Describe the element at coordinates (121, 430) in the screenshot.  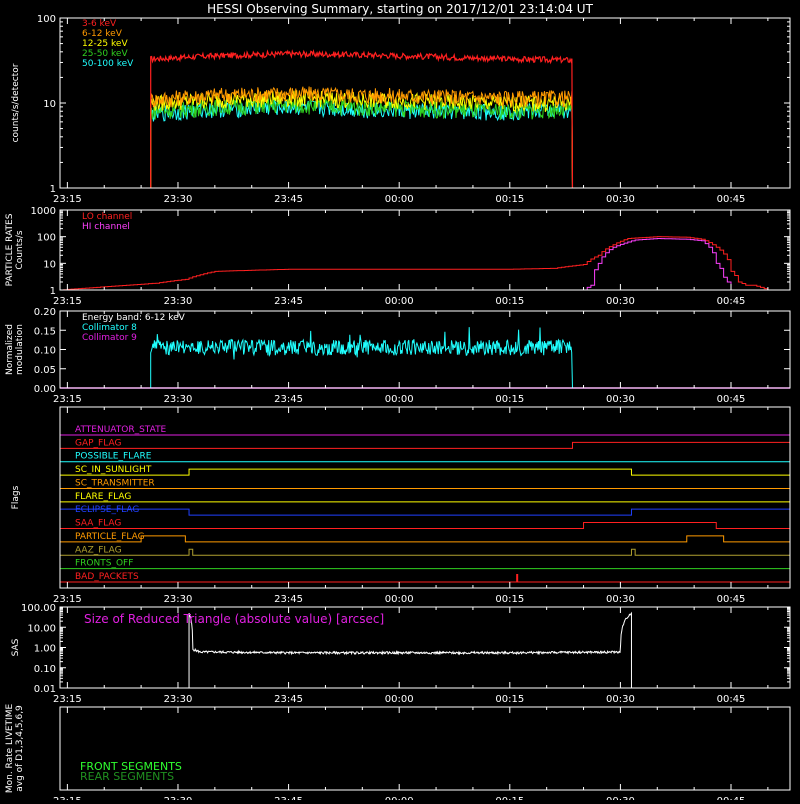
I see `flag-label: ATTENUATOR_STATE` at that location.